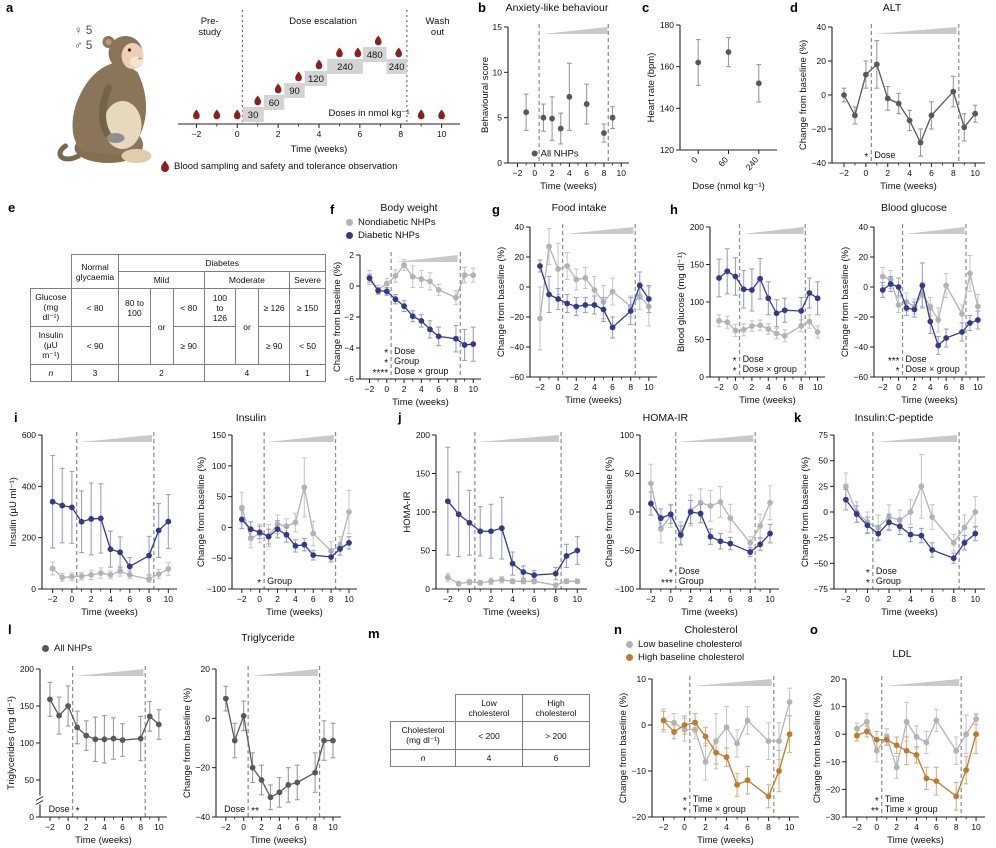 This screenshot has height=848, width=996. I want to click on svg-text: Time, so click(895, 799).